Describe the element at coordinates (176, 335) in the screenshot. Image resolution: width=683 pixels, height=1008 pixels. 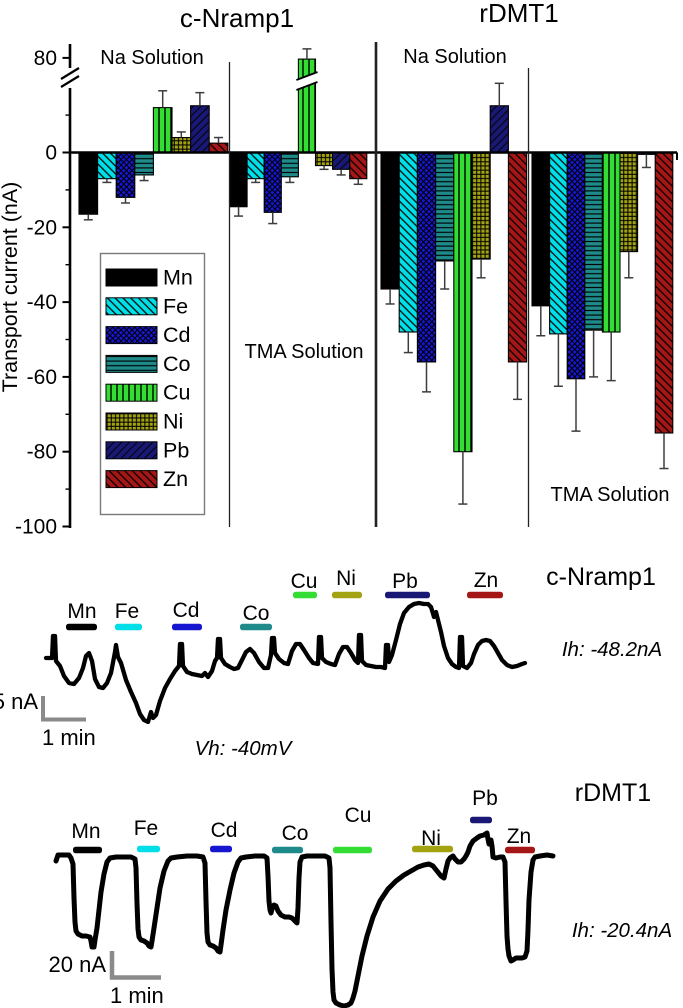
I see `legend-label-cd: Cd` at that location.